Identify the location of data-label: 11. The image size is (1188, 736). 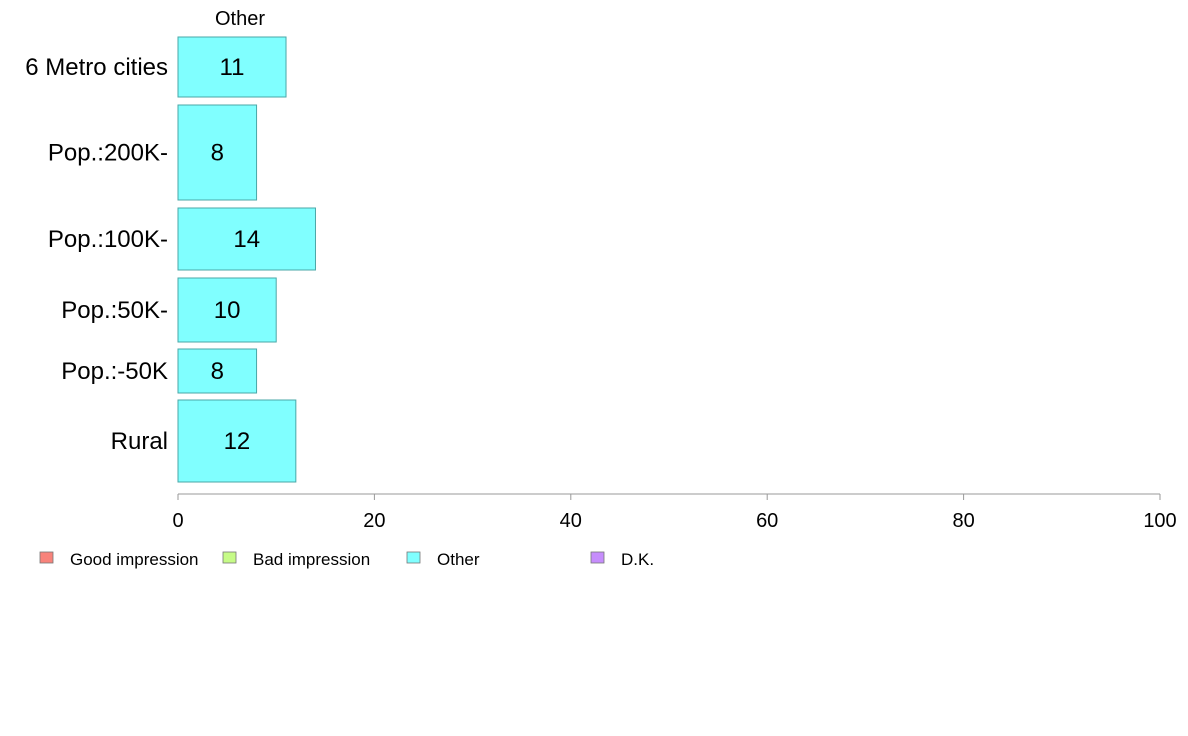
(232, 67).